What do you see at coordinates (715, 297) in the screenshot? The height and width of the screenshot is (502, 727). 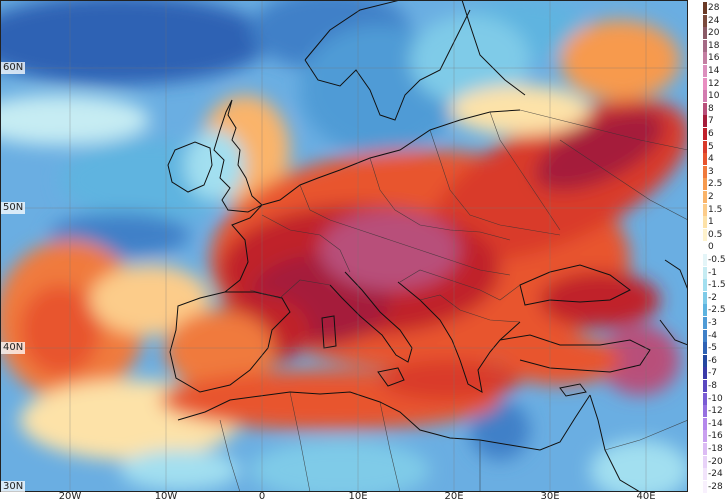 I see `legend-item: -2` at bounding box center [715, 297].